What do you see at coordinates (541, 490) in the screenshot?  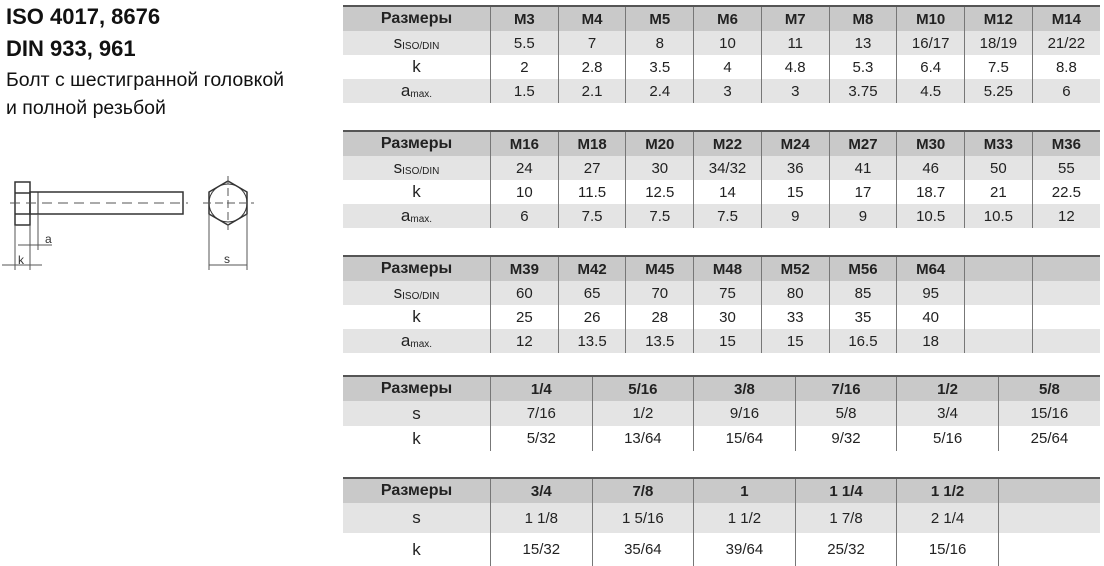 I see `header-size: 3/4` at bounding box center [541, 490].